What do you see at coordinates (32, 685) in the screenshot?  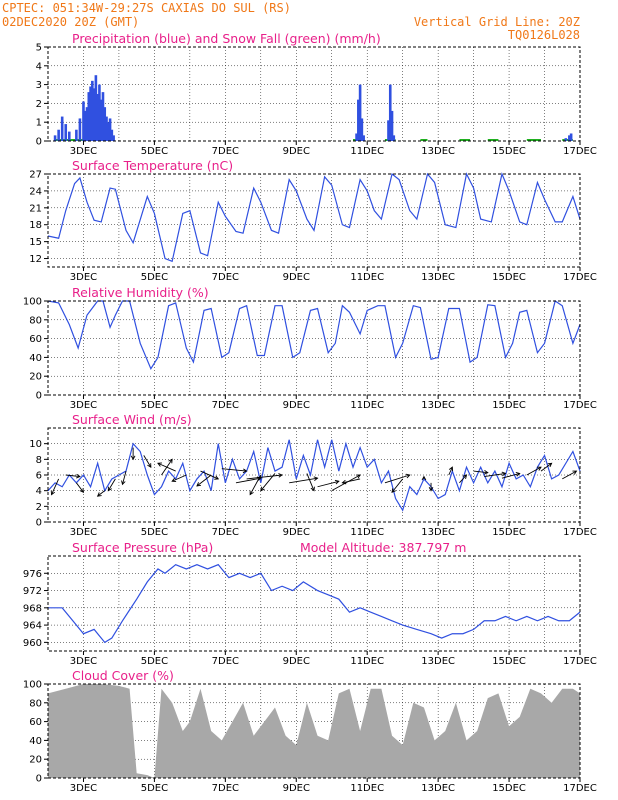 I see `y-tick-label: 100` at bounding box center [32, 685].